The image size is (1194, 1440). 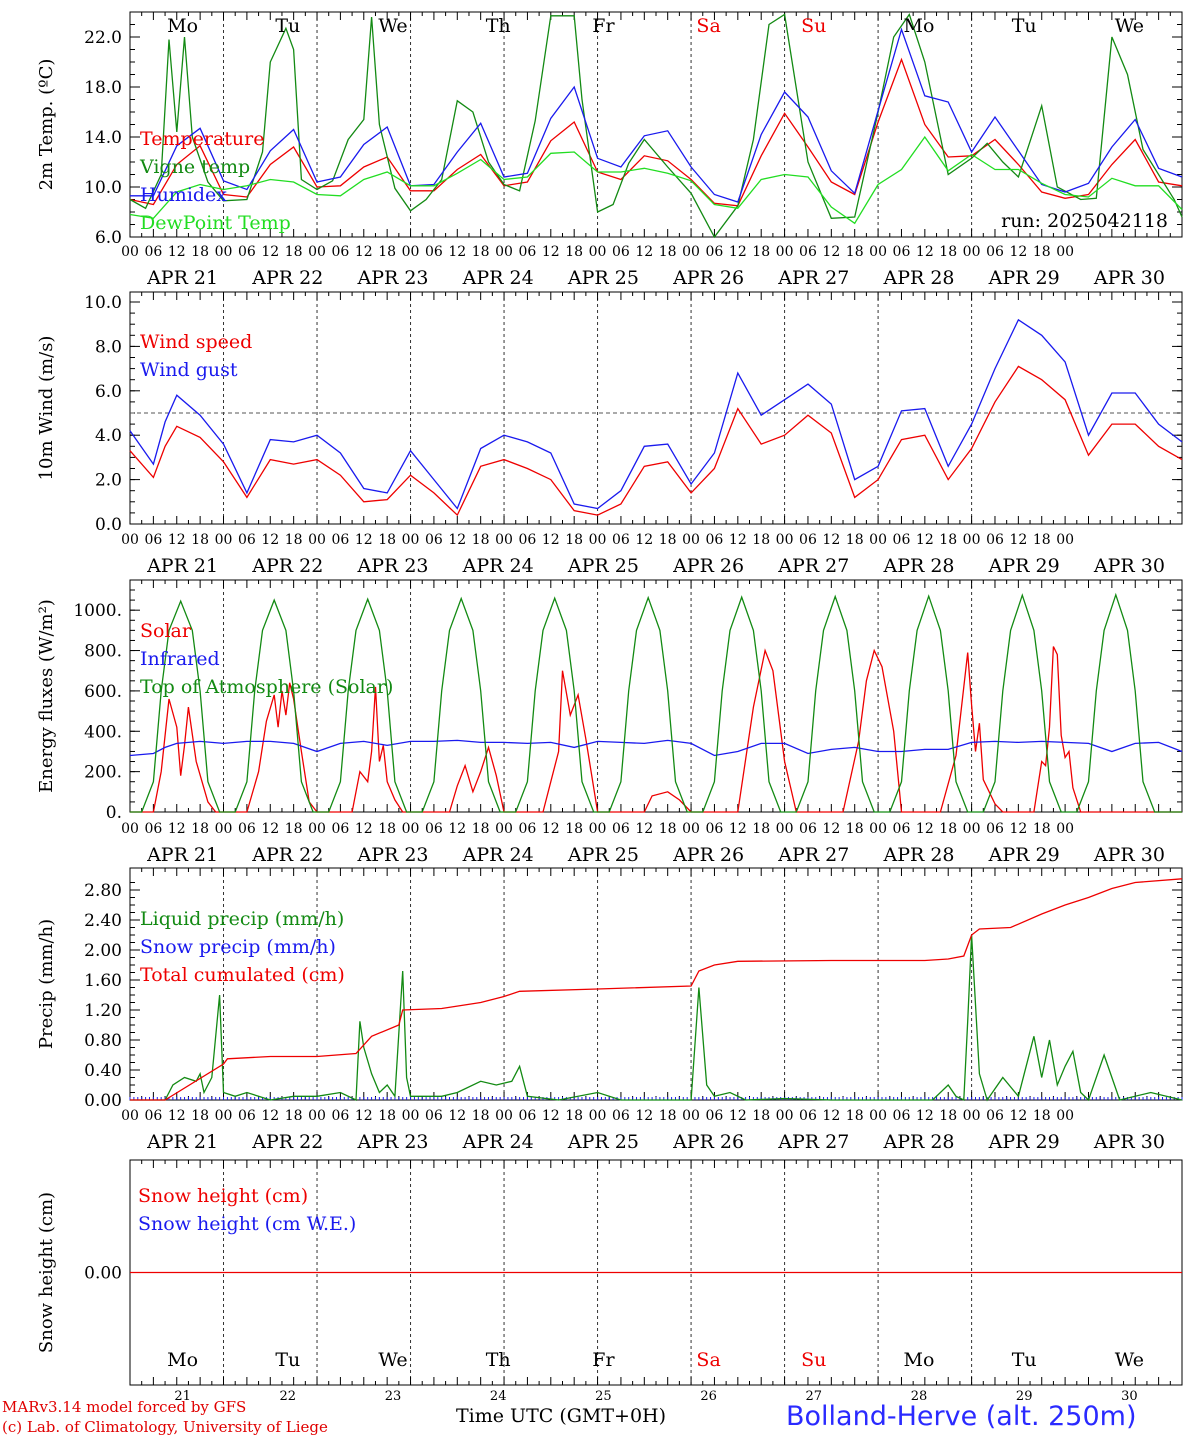 I want to click on day-name-bottom: Mo, so click(x=919, y=1360).